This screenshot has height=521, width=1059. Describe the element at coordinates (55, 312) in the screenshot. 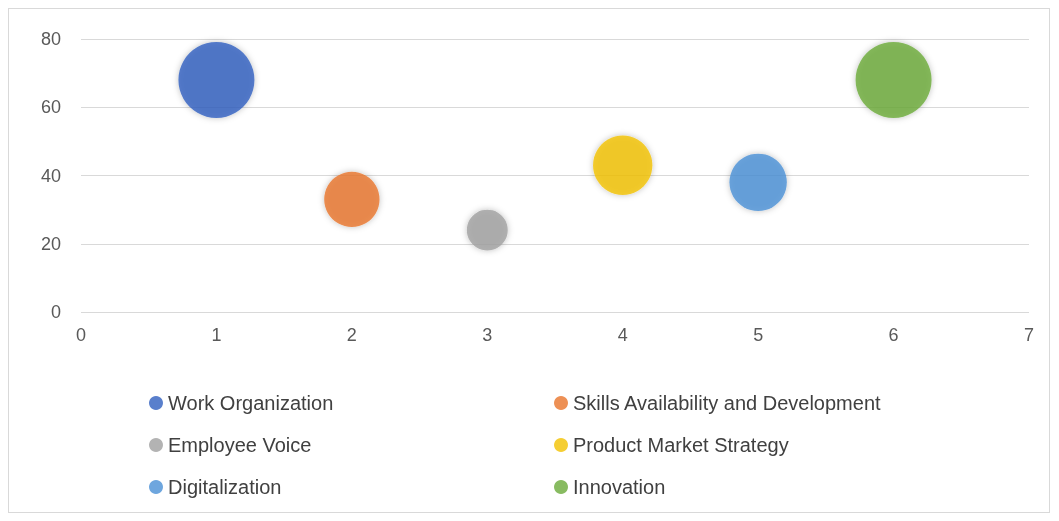

I see `y-tick-label: 0` at that location.